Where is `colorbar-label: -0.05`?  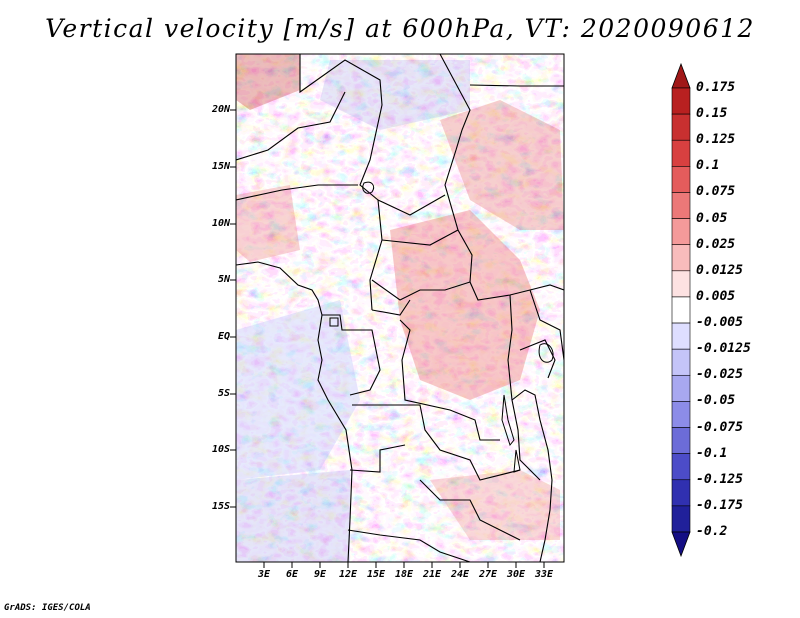 colorbar-label: -0.05 is located at coordinates (716, 401).